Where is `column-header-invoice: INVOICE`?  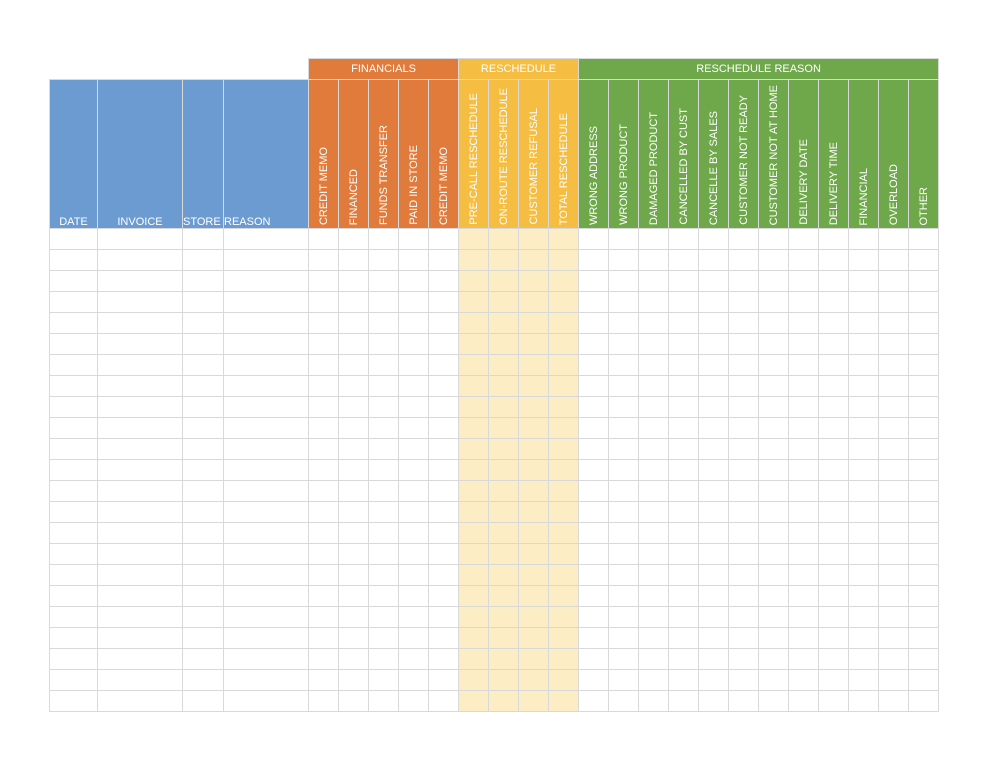 column-header-invoice: INVOICE is located at coordinates (140, 154).